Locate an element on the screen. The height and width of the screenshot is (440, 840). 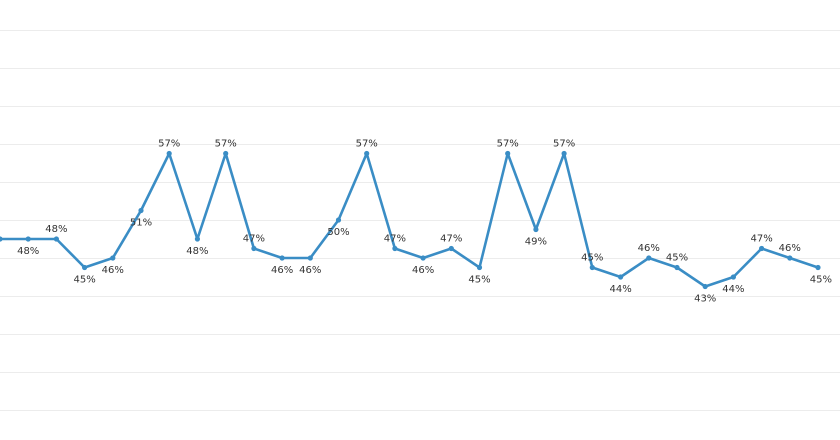
data-label: 43% is located at coordinates (705, 299).